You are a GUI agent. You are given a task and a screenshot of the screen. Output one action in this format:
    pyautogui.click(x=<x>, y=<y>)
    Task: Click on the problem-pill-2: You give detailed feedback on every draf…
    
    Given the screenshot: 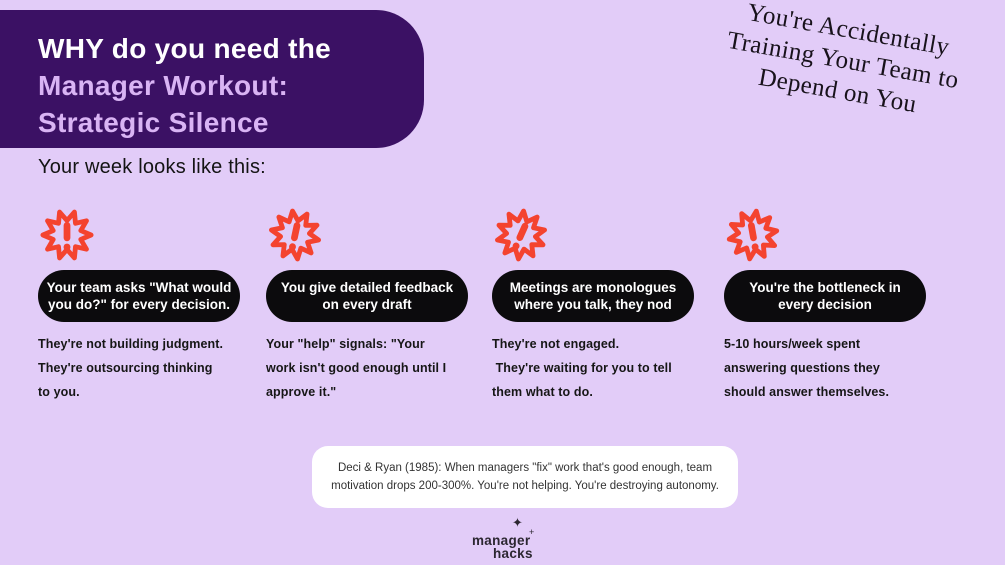 What is the action you would take?
    pyautogui.click(x=367, y=296)
    